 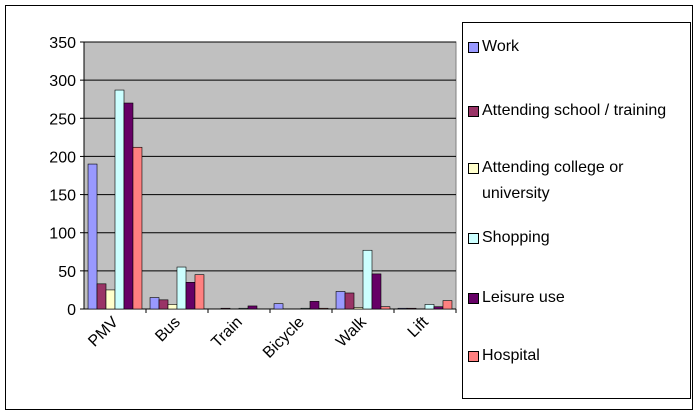 I want to click on y-tick-label: 300, so click(x=62, y=81).